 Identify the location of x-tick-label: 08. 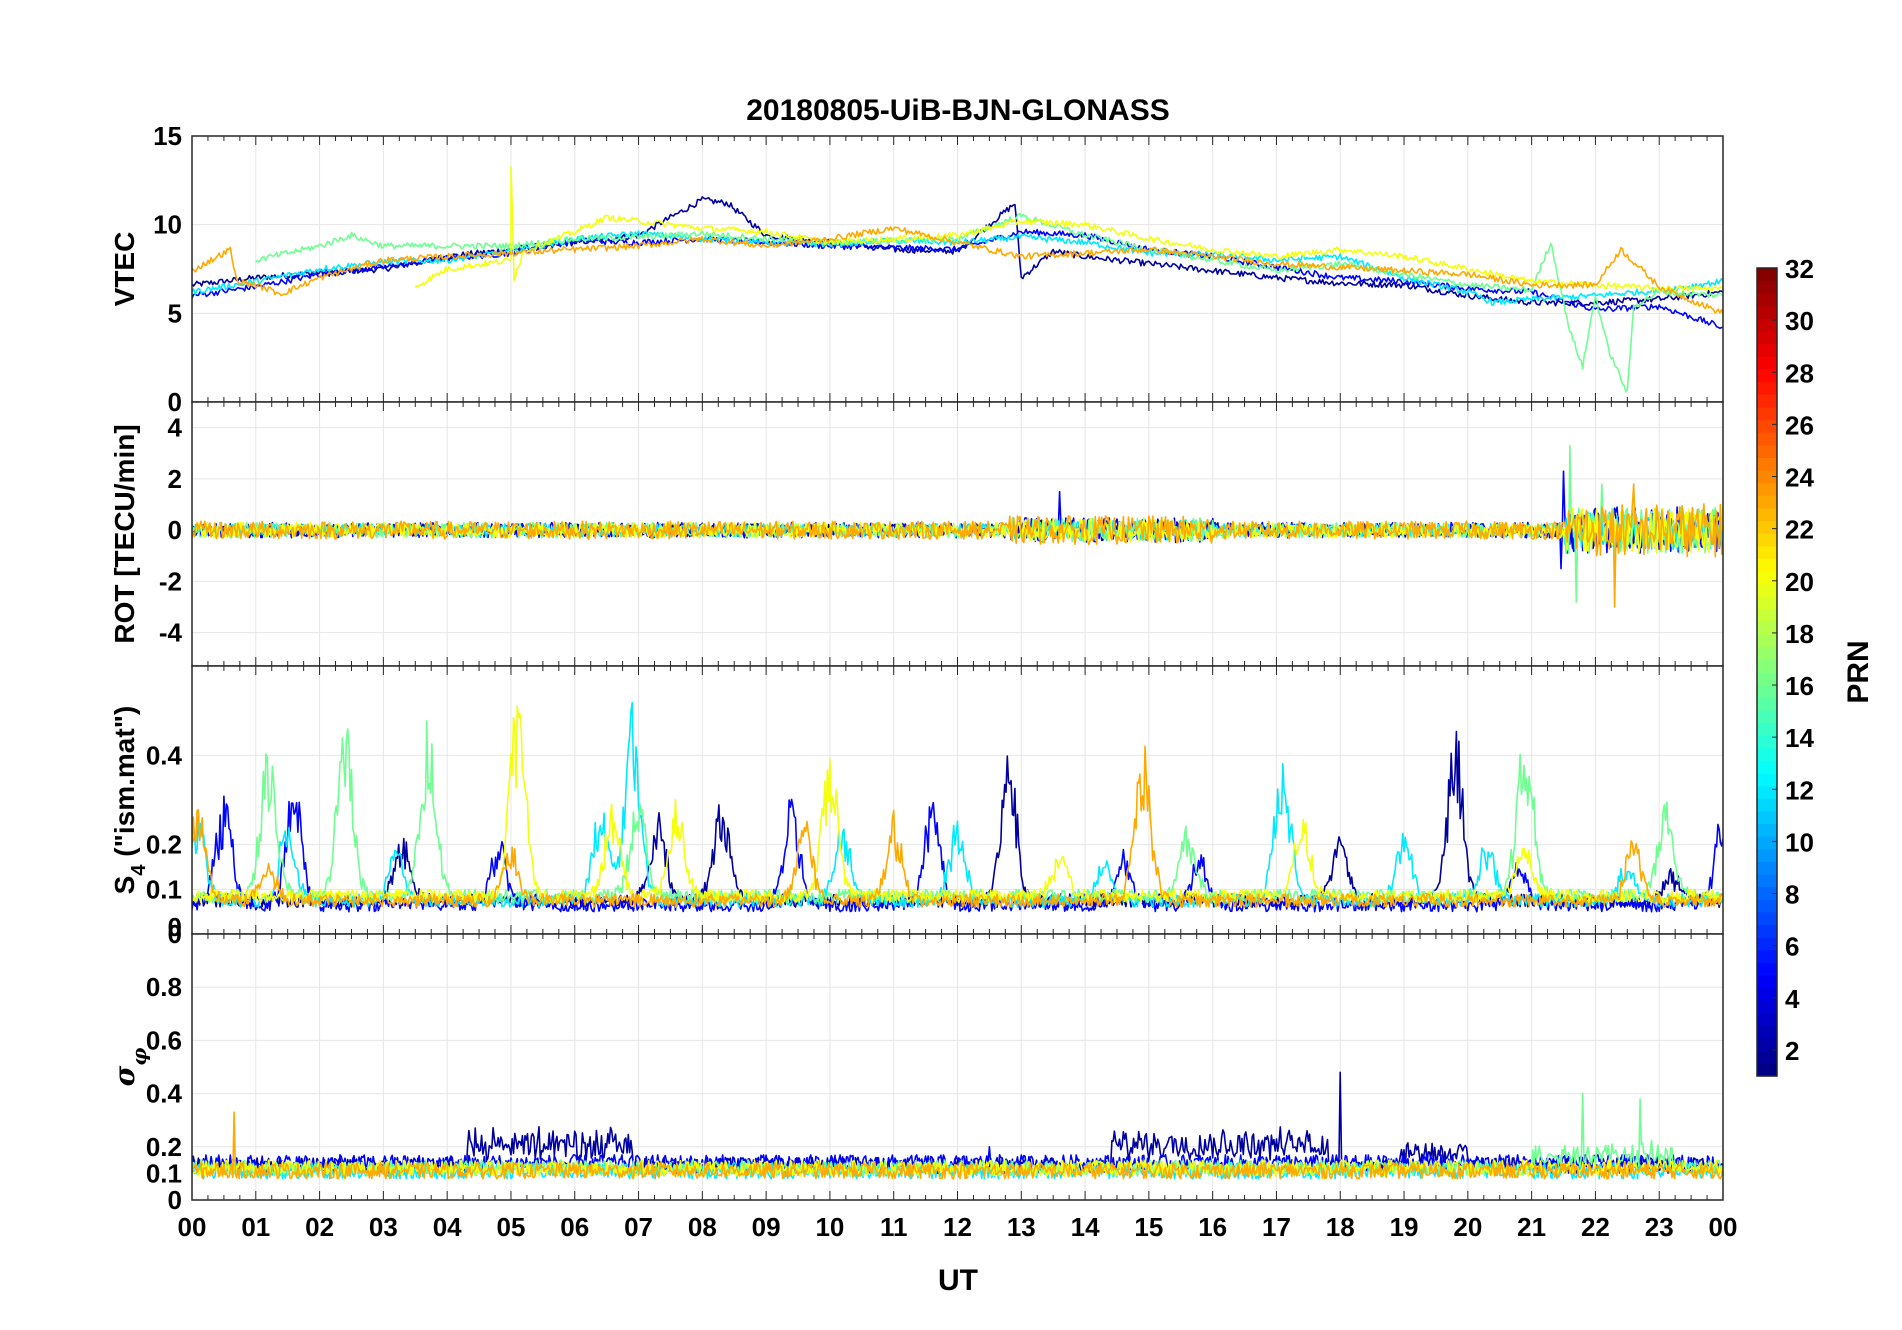
(702, 1227).